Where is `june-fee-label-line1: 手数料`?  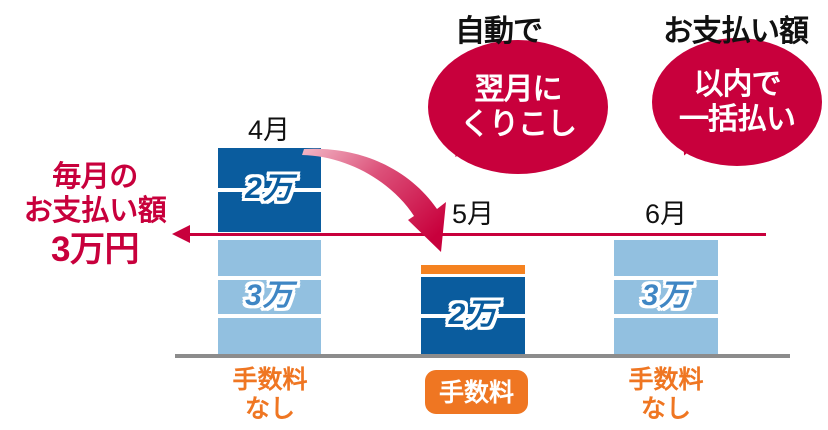
june-fee-label-line1: 手数料 is located at coordinates (666, 380).